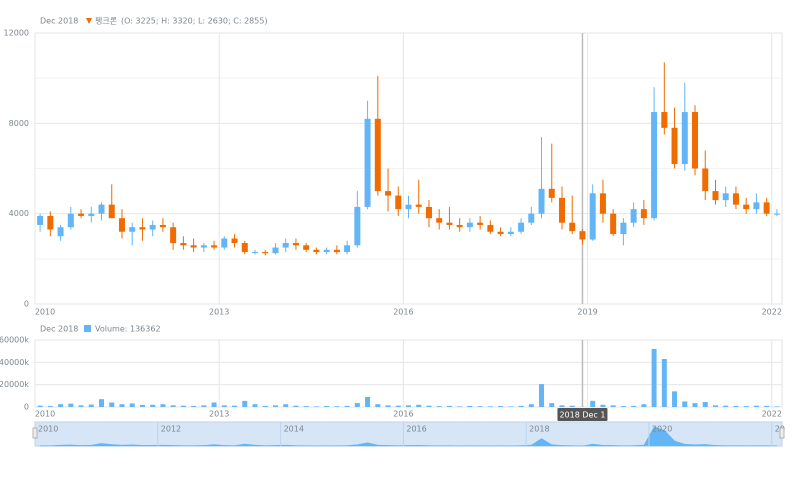 The width and height of the screenshot is (800, 478). I want to click on volume-y-tick-label: 60000k, so click(14, 340).